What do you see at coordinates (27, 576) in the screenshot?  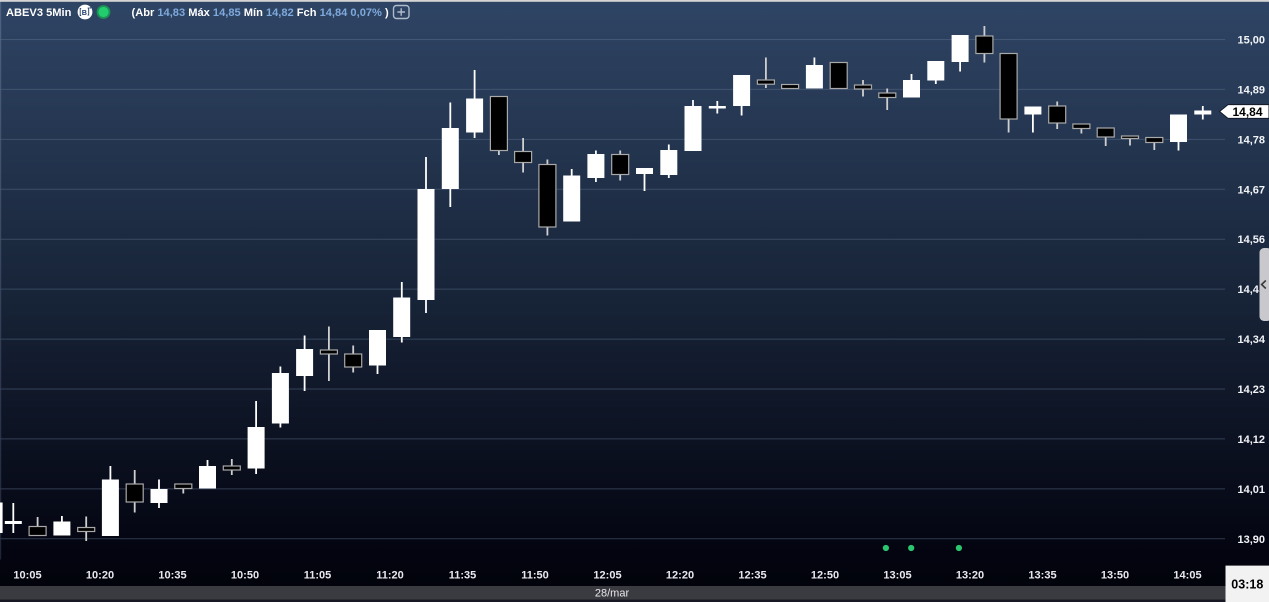 I see `svg-text: 10:05` at bounding box center [27, 576].